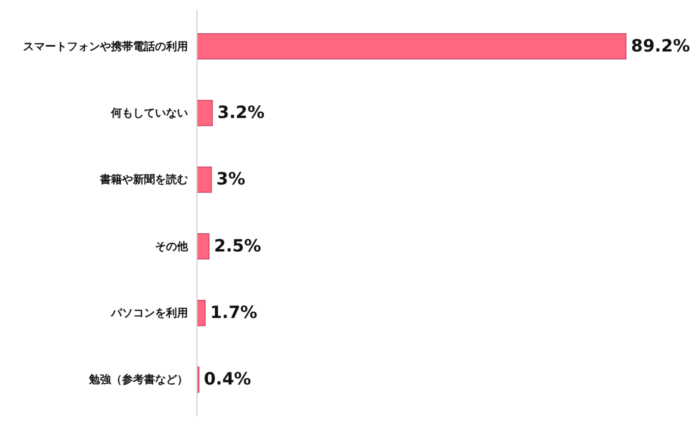 The width and height of the screenshot is (692, 426). What do you see at coordinates (105, 46) in the screenshot?
I see `y-tick-label: スマートフォンや携帯電話の利用` at bounding box center [105, 46].